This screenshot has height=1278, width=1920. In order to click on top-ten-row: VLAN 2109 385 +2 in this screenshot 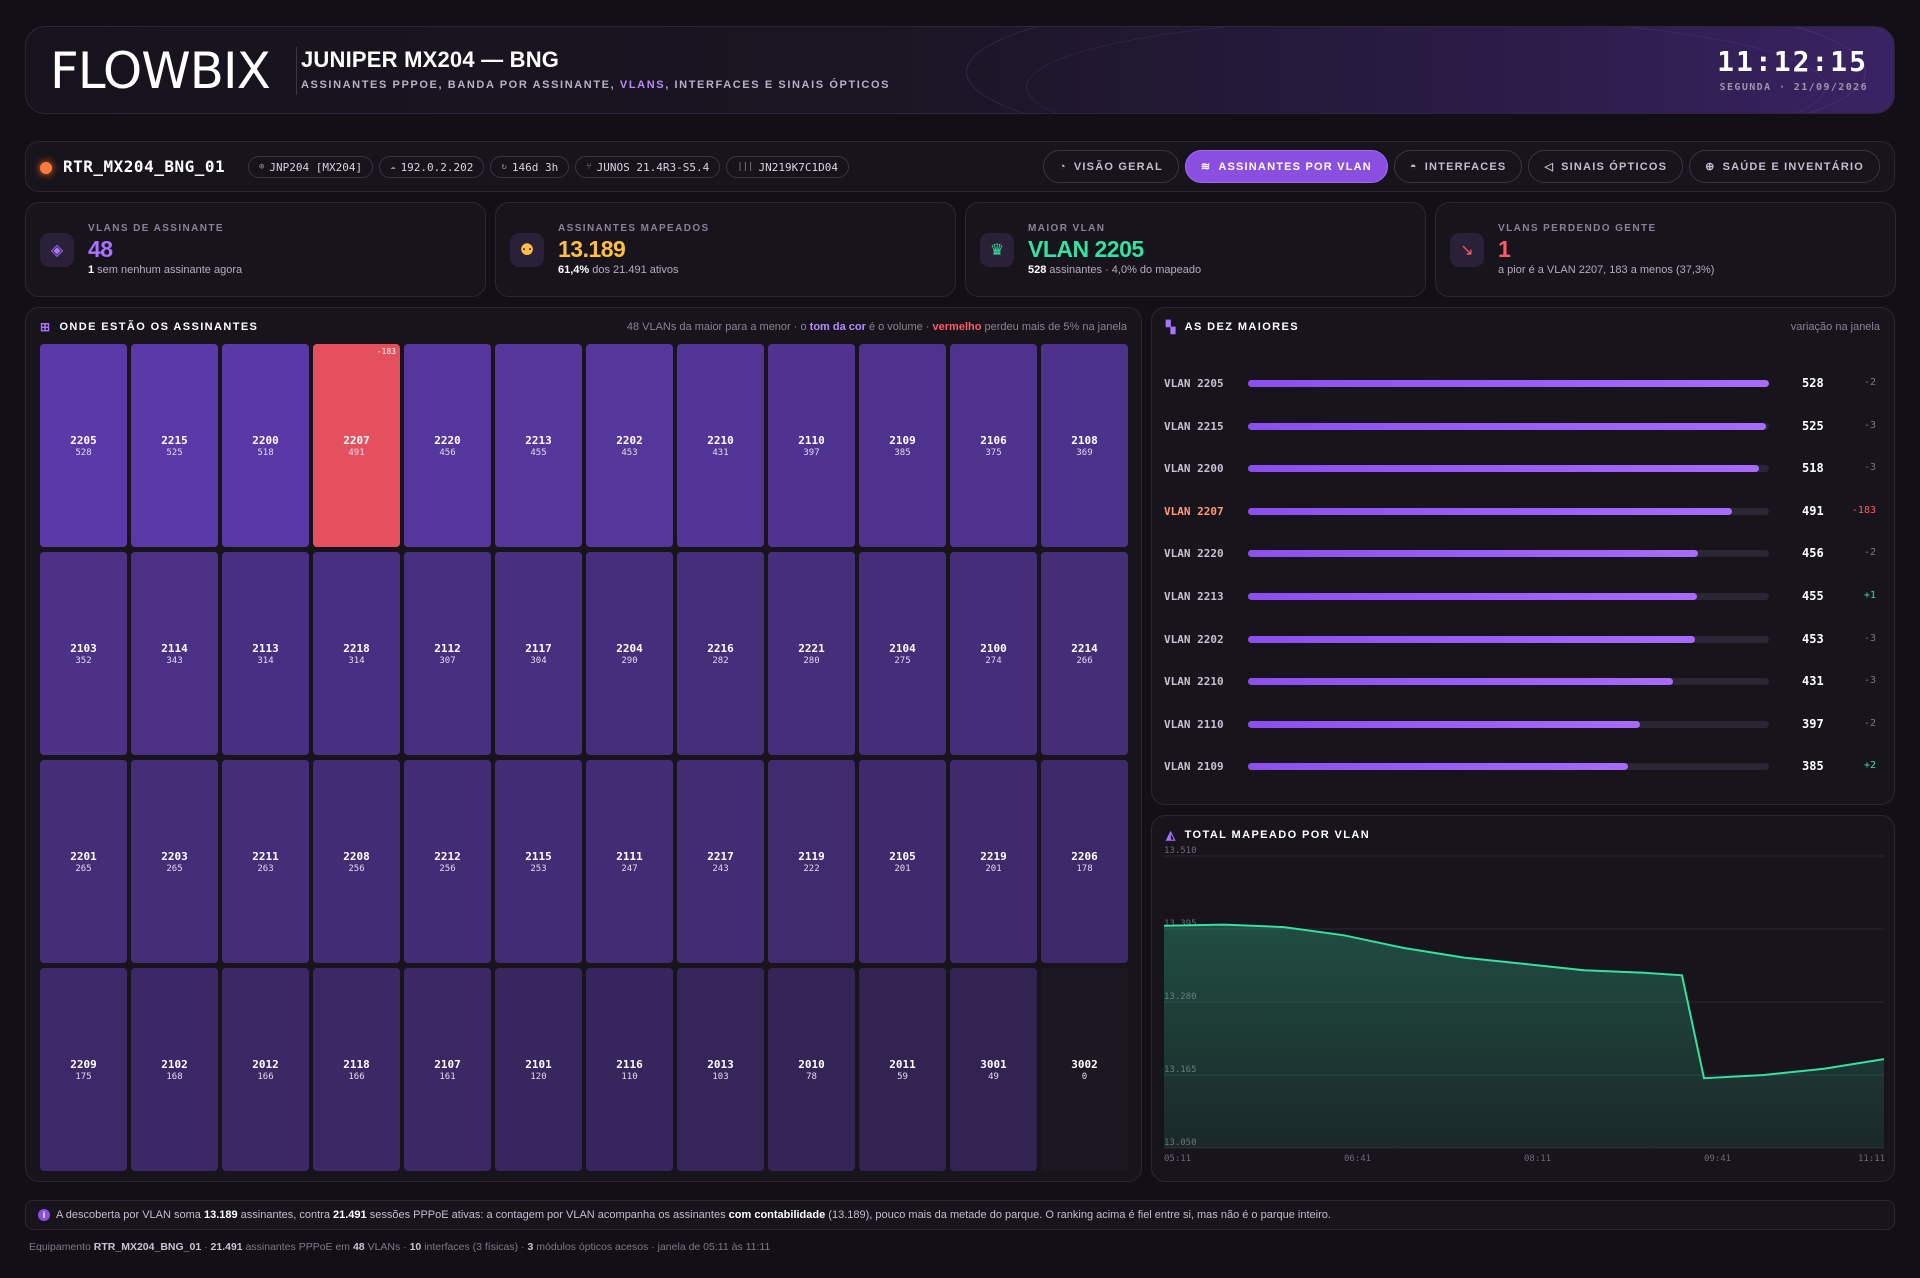, I will do `click(1523, 767)`.